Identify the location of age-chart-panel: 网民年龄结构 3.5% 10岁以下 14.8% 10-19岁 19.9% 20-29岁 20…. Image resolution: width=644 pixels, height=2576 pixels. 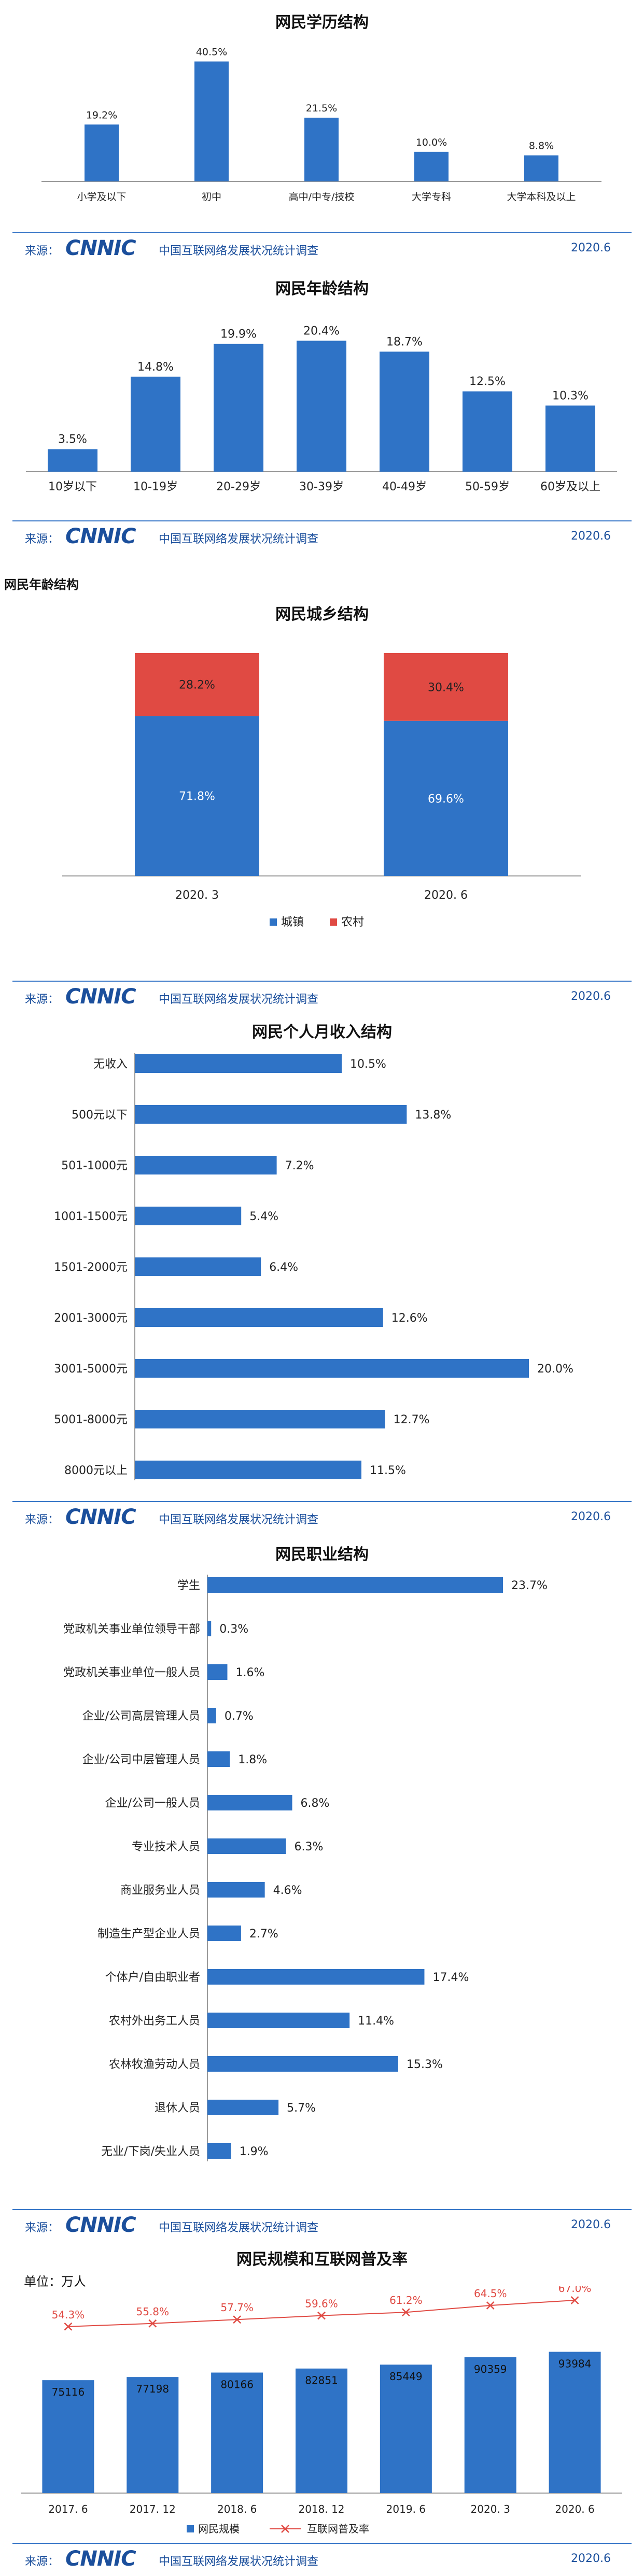
(322, 394).